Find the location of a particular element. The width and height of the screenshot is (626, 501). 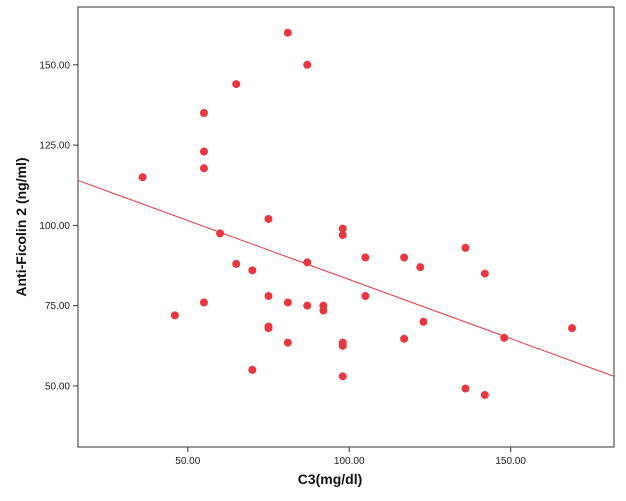

y-axis-ticks: 50.00 75.00 100.00 125.00 150.00 is located at coordinates (58, 226).